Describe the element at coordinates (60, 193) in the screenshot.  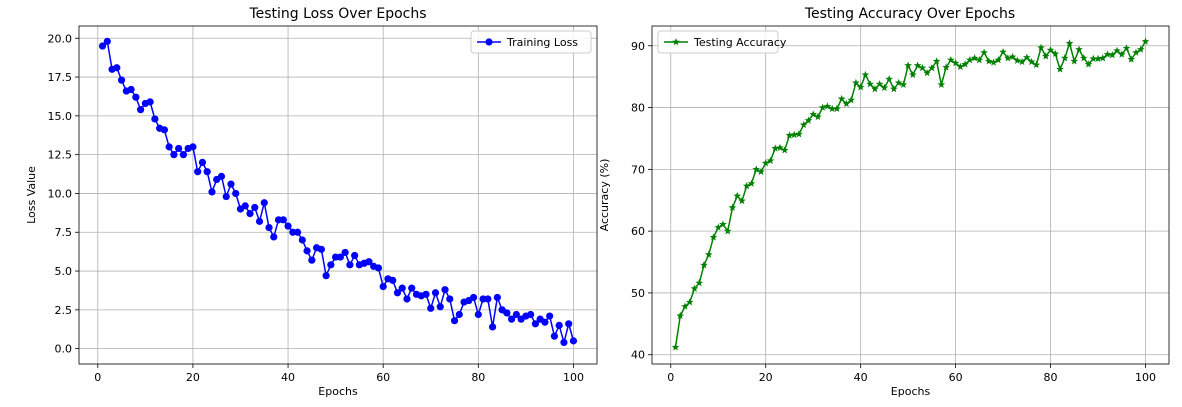
I see `y-tick-label: 10.0` at that location.